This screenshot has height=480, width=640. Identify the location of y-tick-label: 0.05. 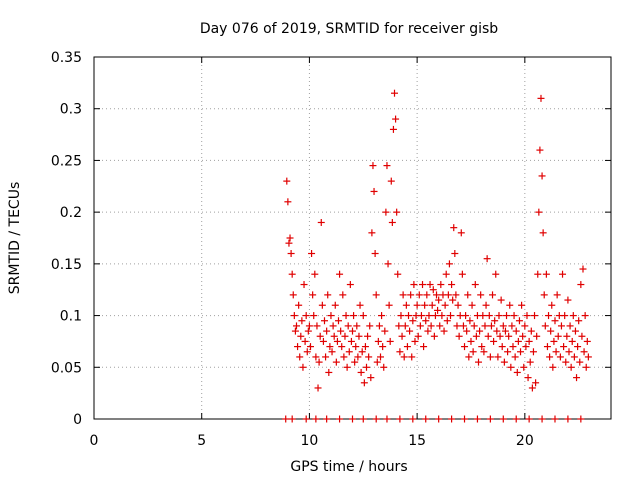
(66, 368).